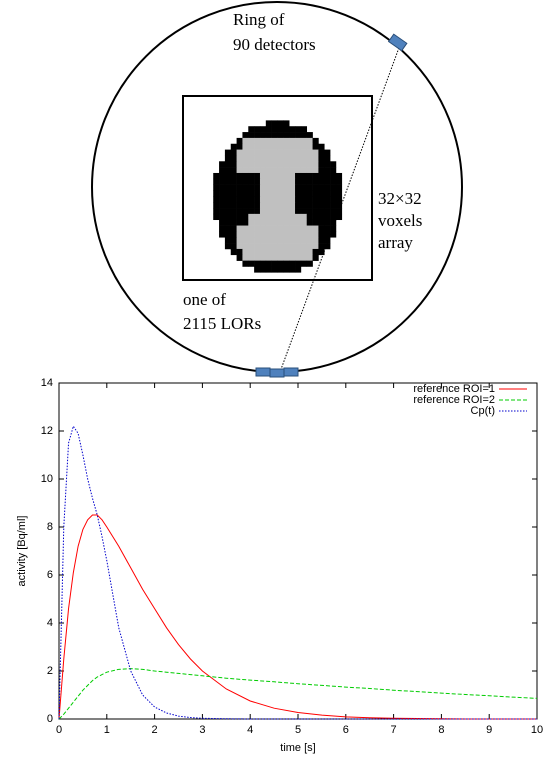  Describe the element at coordinates (22, 551) in the screenshot. I see `y-axis-label: activity [Bq/ml]` at that location.